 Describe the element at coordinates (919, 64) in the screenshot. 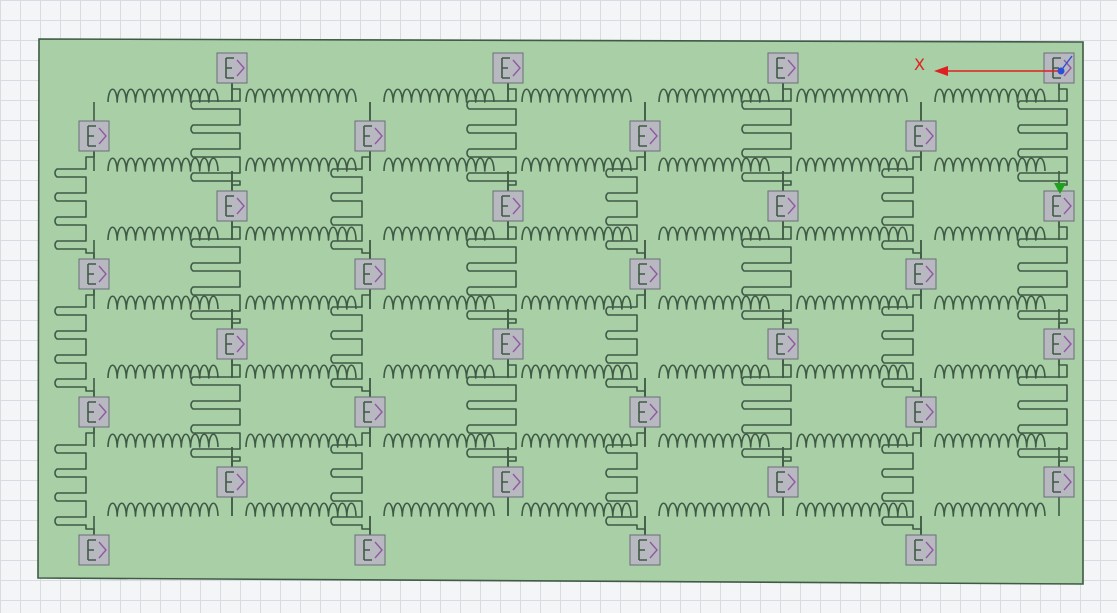

I see `x-axis-label: X` at that location.